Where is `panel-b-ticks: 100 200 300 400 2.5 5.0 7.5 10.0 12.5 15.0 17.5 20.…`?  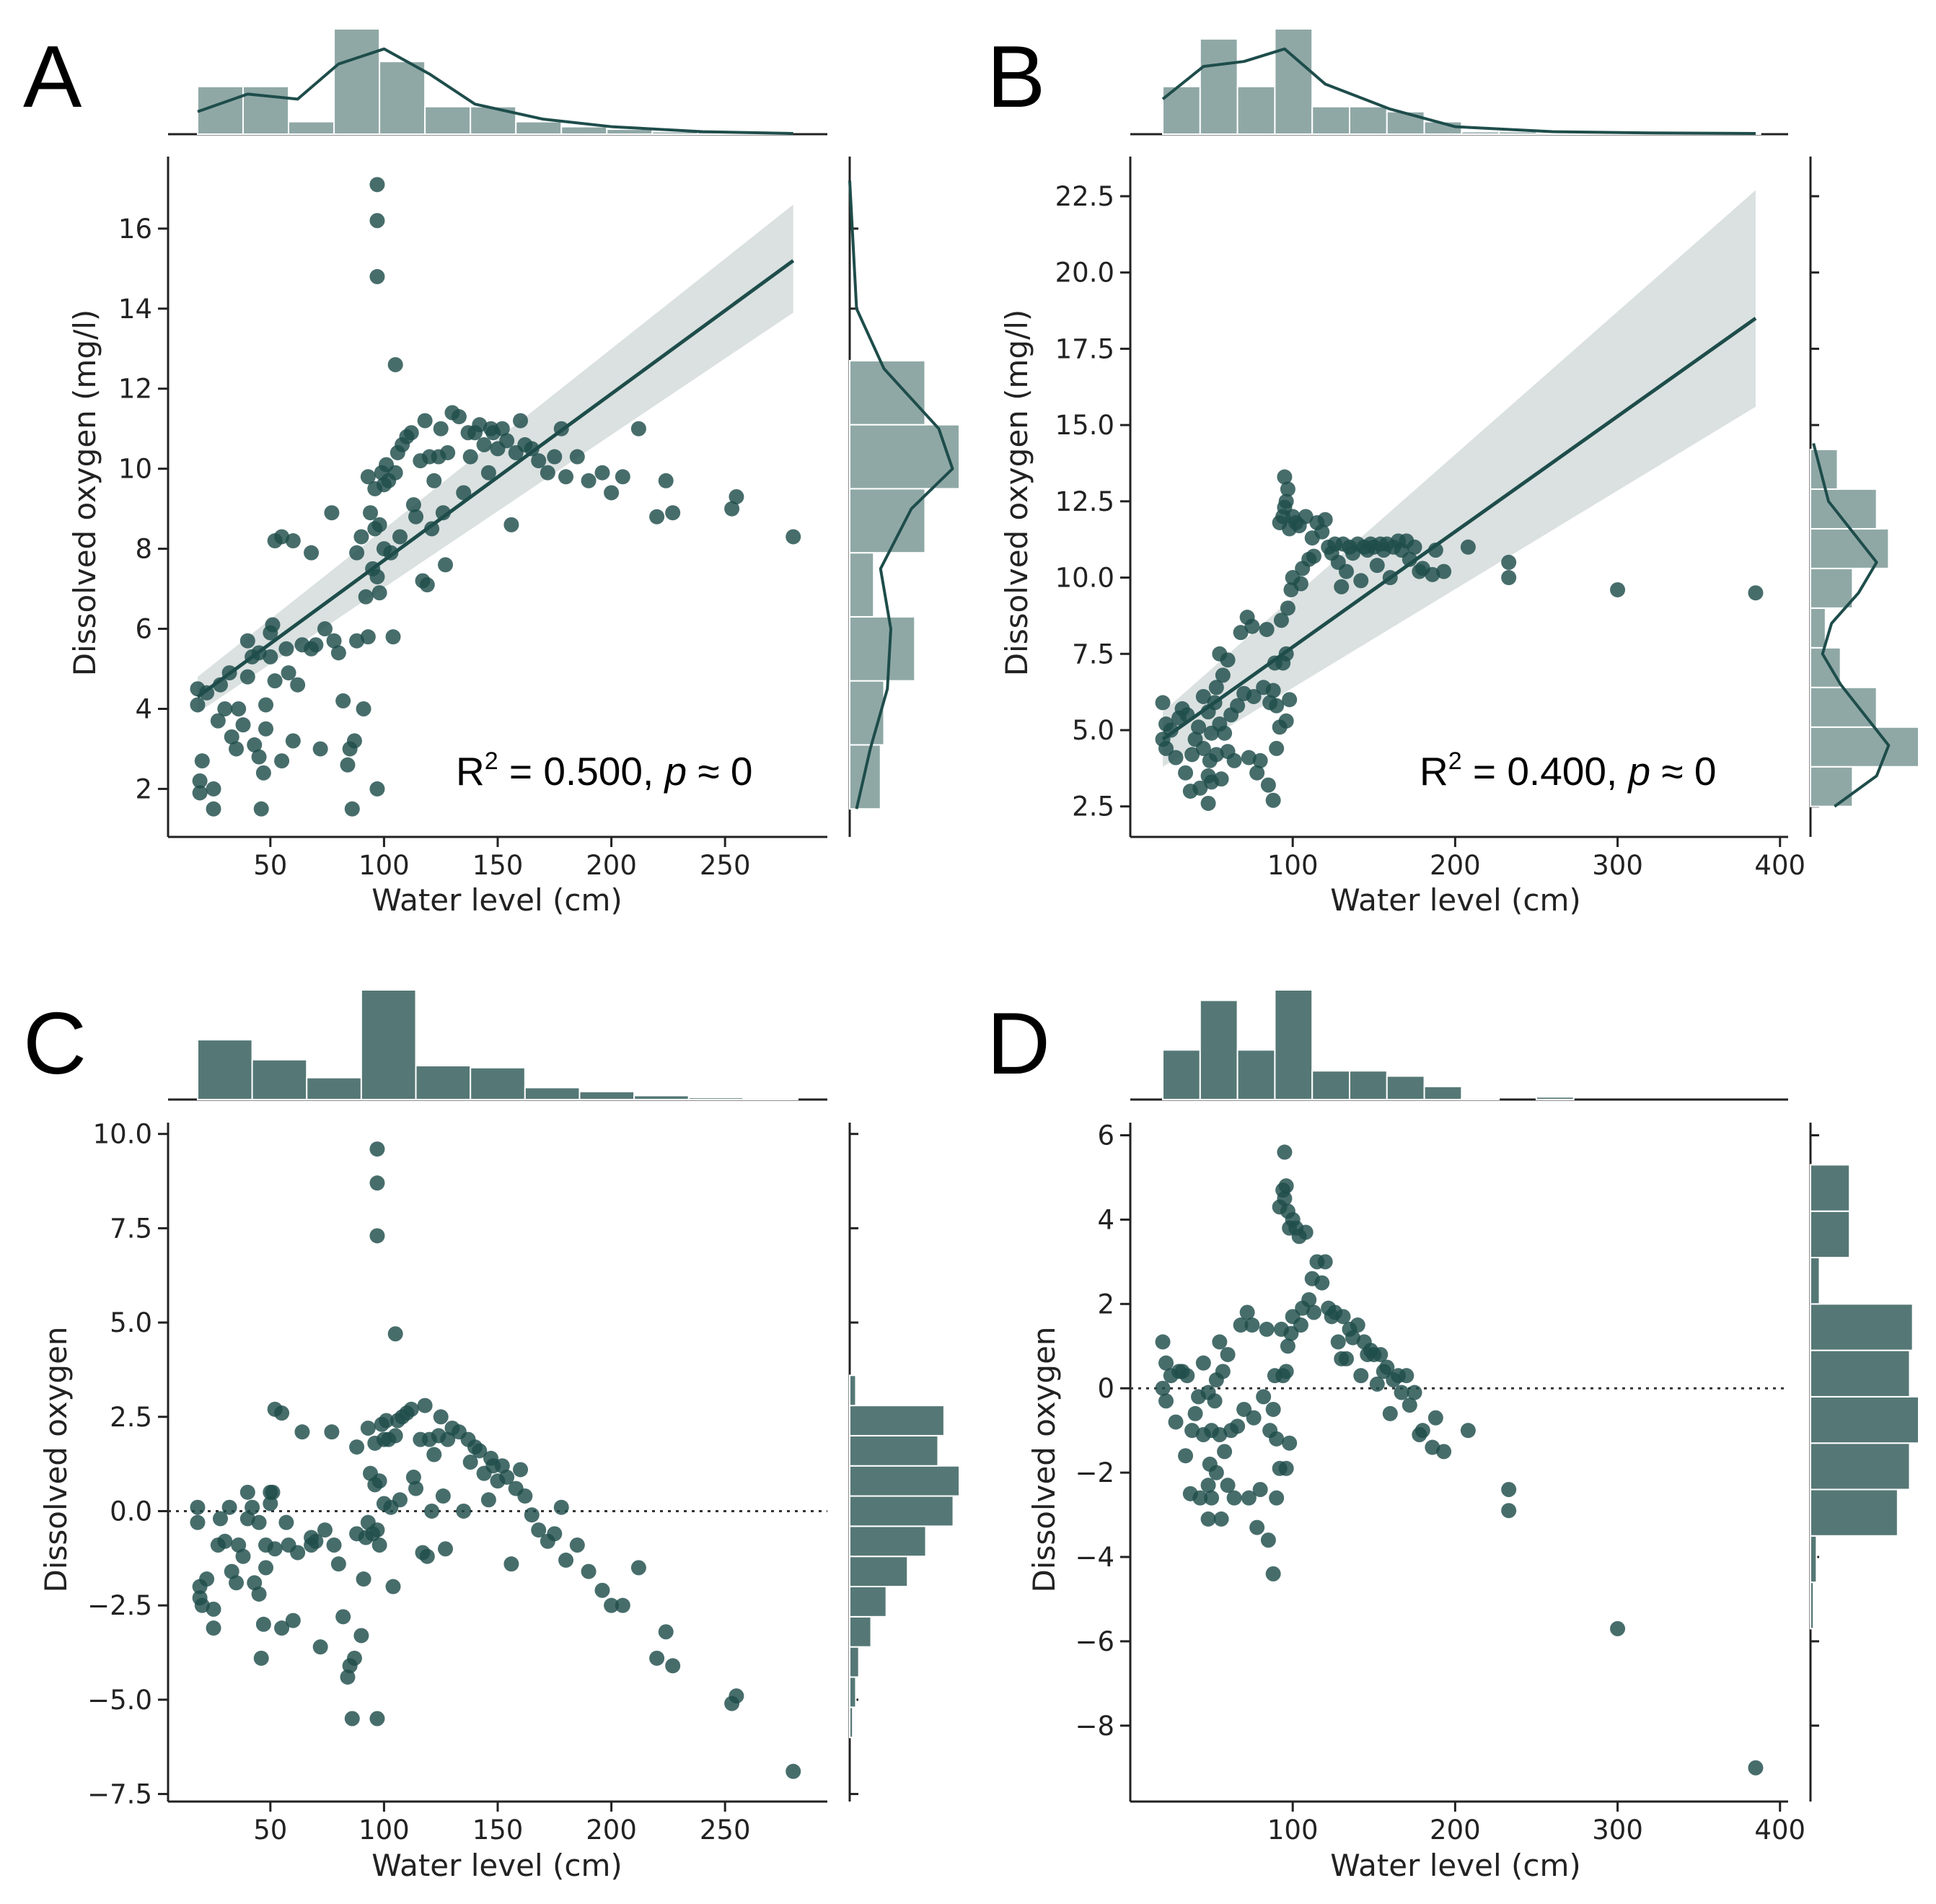 panel-b-ticks: 100 200 300 400 2.5 5.0 7.5 10.0 12.5 15.0 17.5 20.… is located at coordinates (1430, 531).